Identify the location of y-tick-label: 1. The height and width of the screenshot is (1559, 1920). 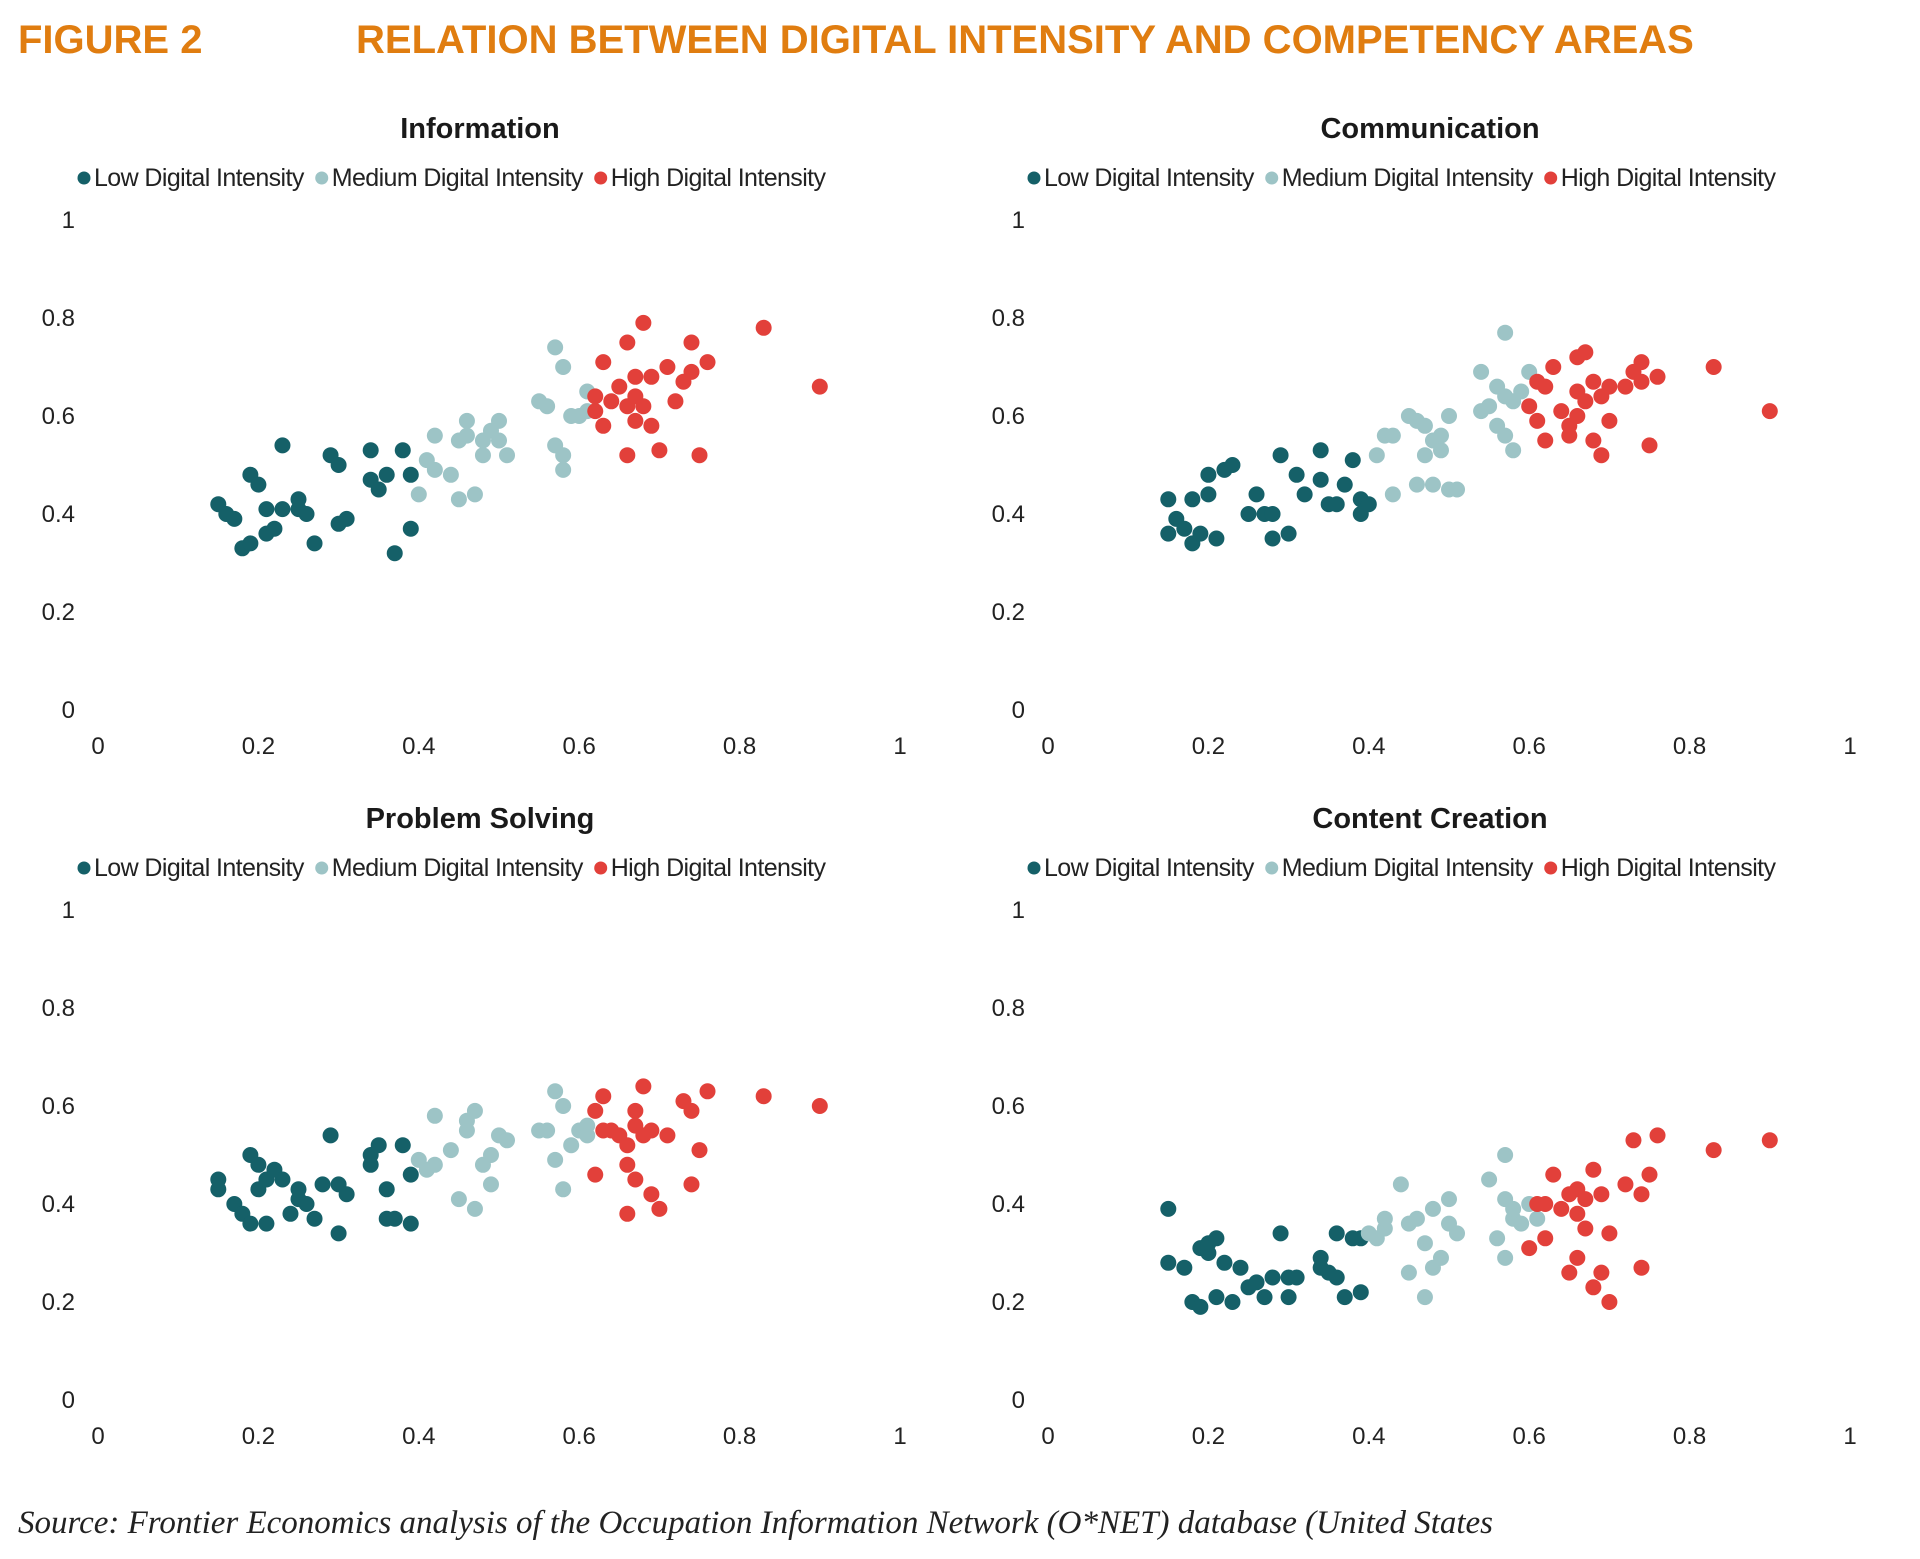
(68, 220).